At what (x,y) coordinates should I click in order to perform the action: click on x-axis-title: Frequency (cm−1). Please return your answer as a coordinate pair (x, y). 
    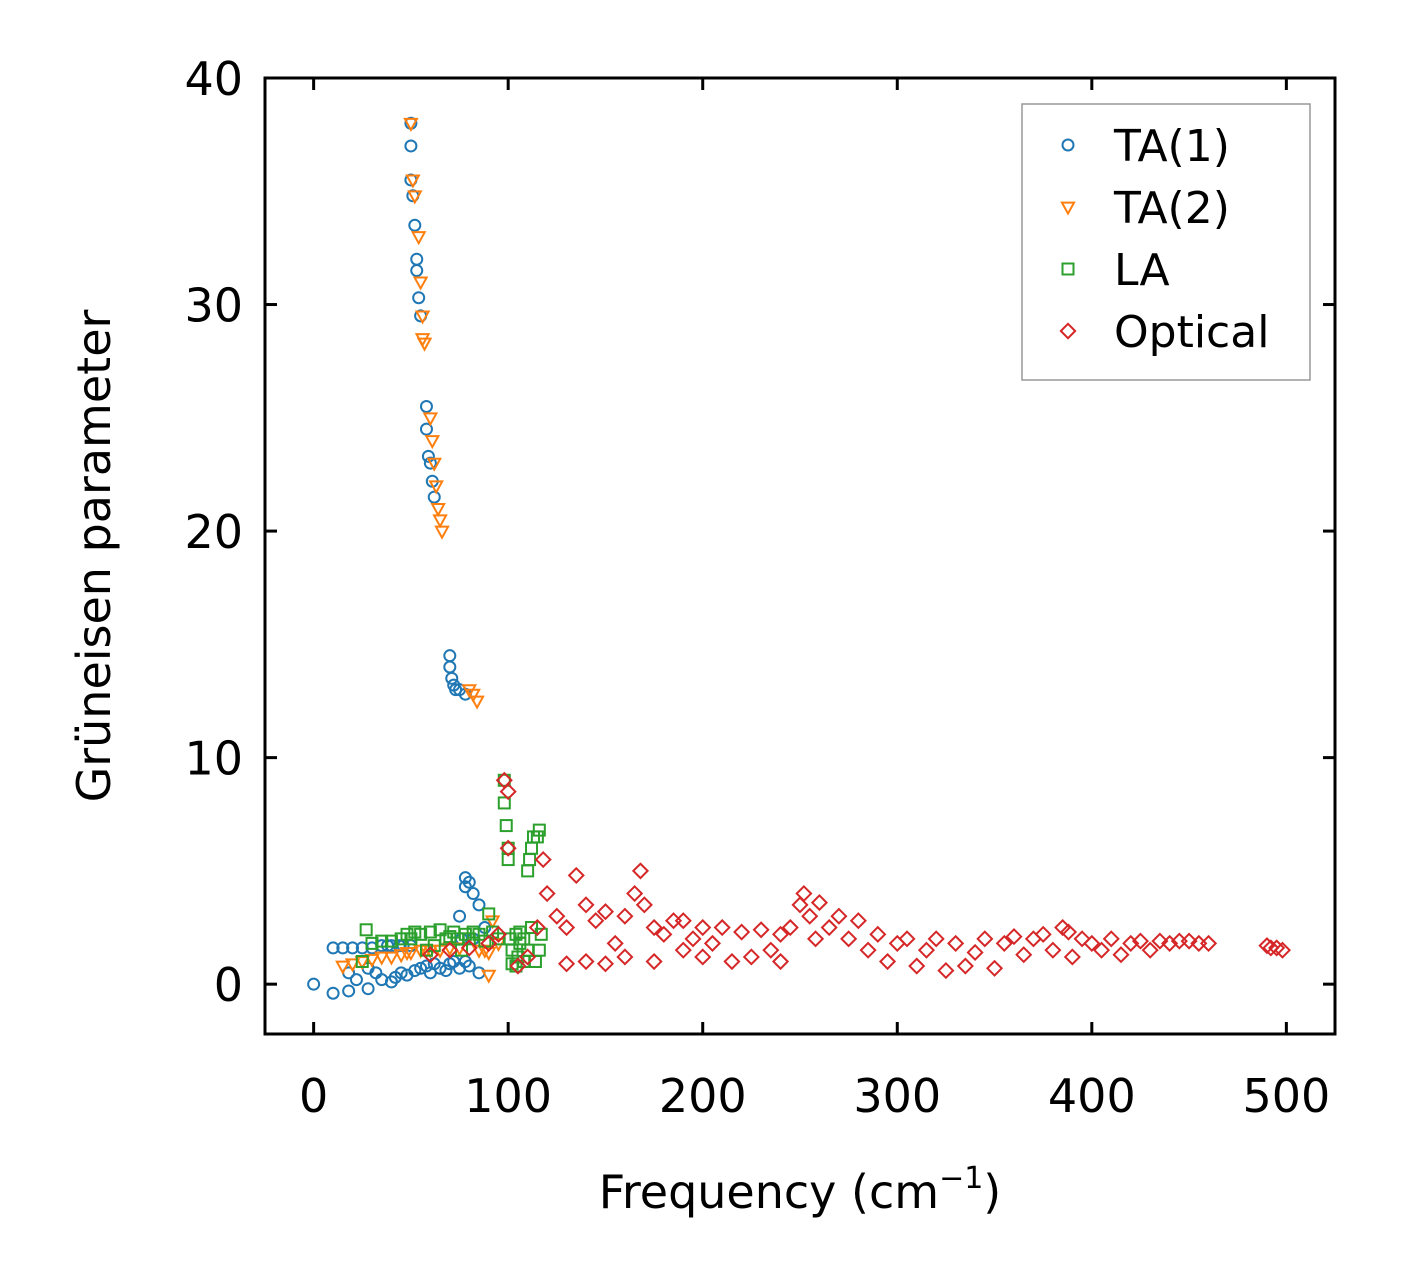
    Looking at the image, I should click on (800, 1190).